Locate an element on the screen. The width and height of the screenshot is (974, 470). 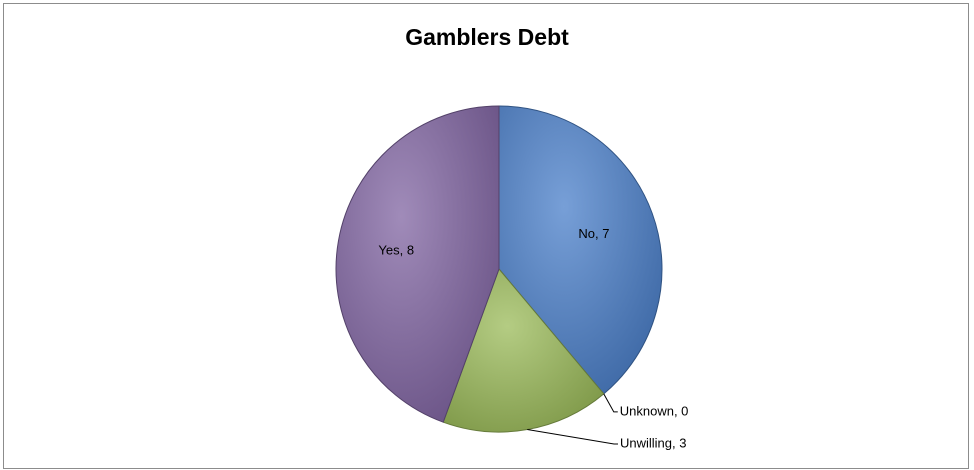
data-label-no: No, 7 is located at coordinates (593, 233).